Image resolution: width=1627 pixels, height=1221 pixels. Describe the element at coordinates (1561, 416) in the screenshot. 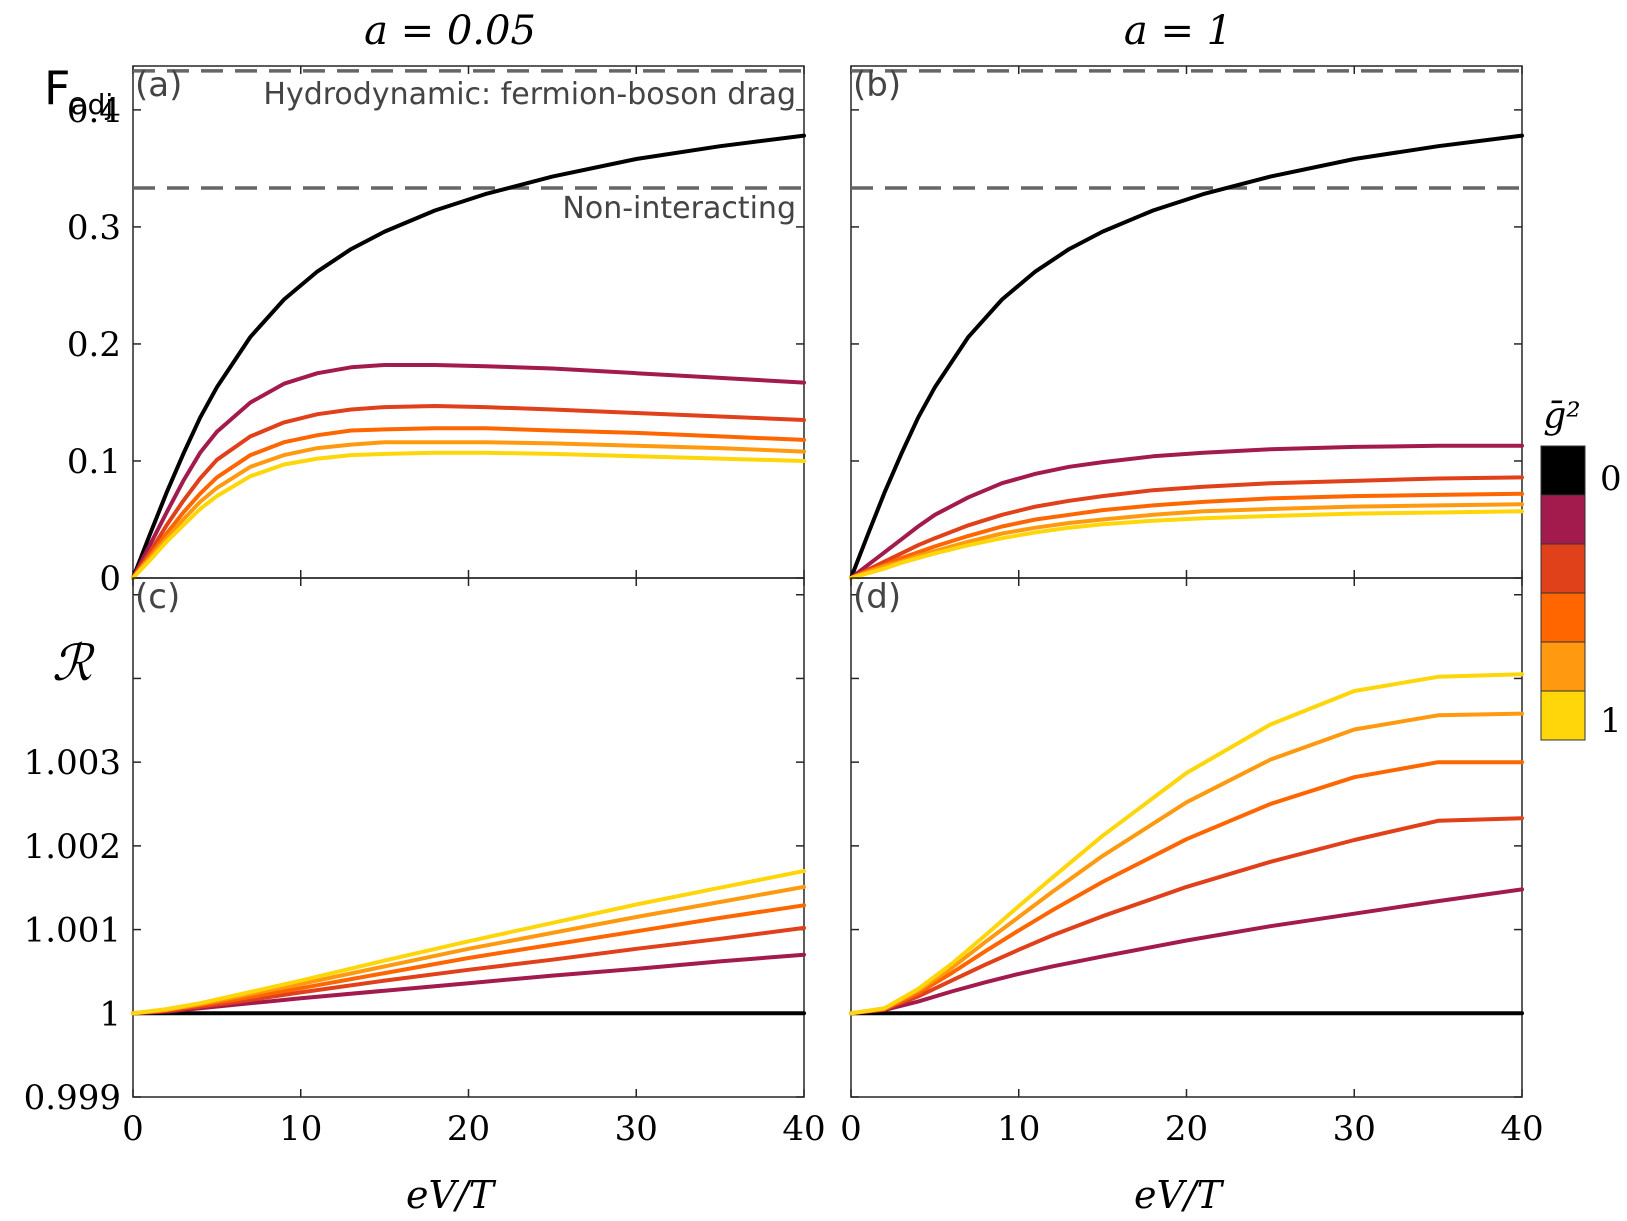

I see `colorbar-title: ḡ²` at that location.